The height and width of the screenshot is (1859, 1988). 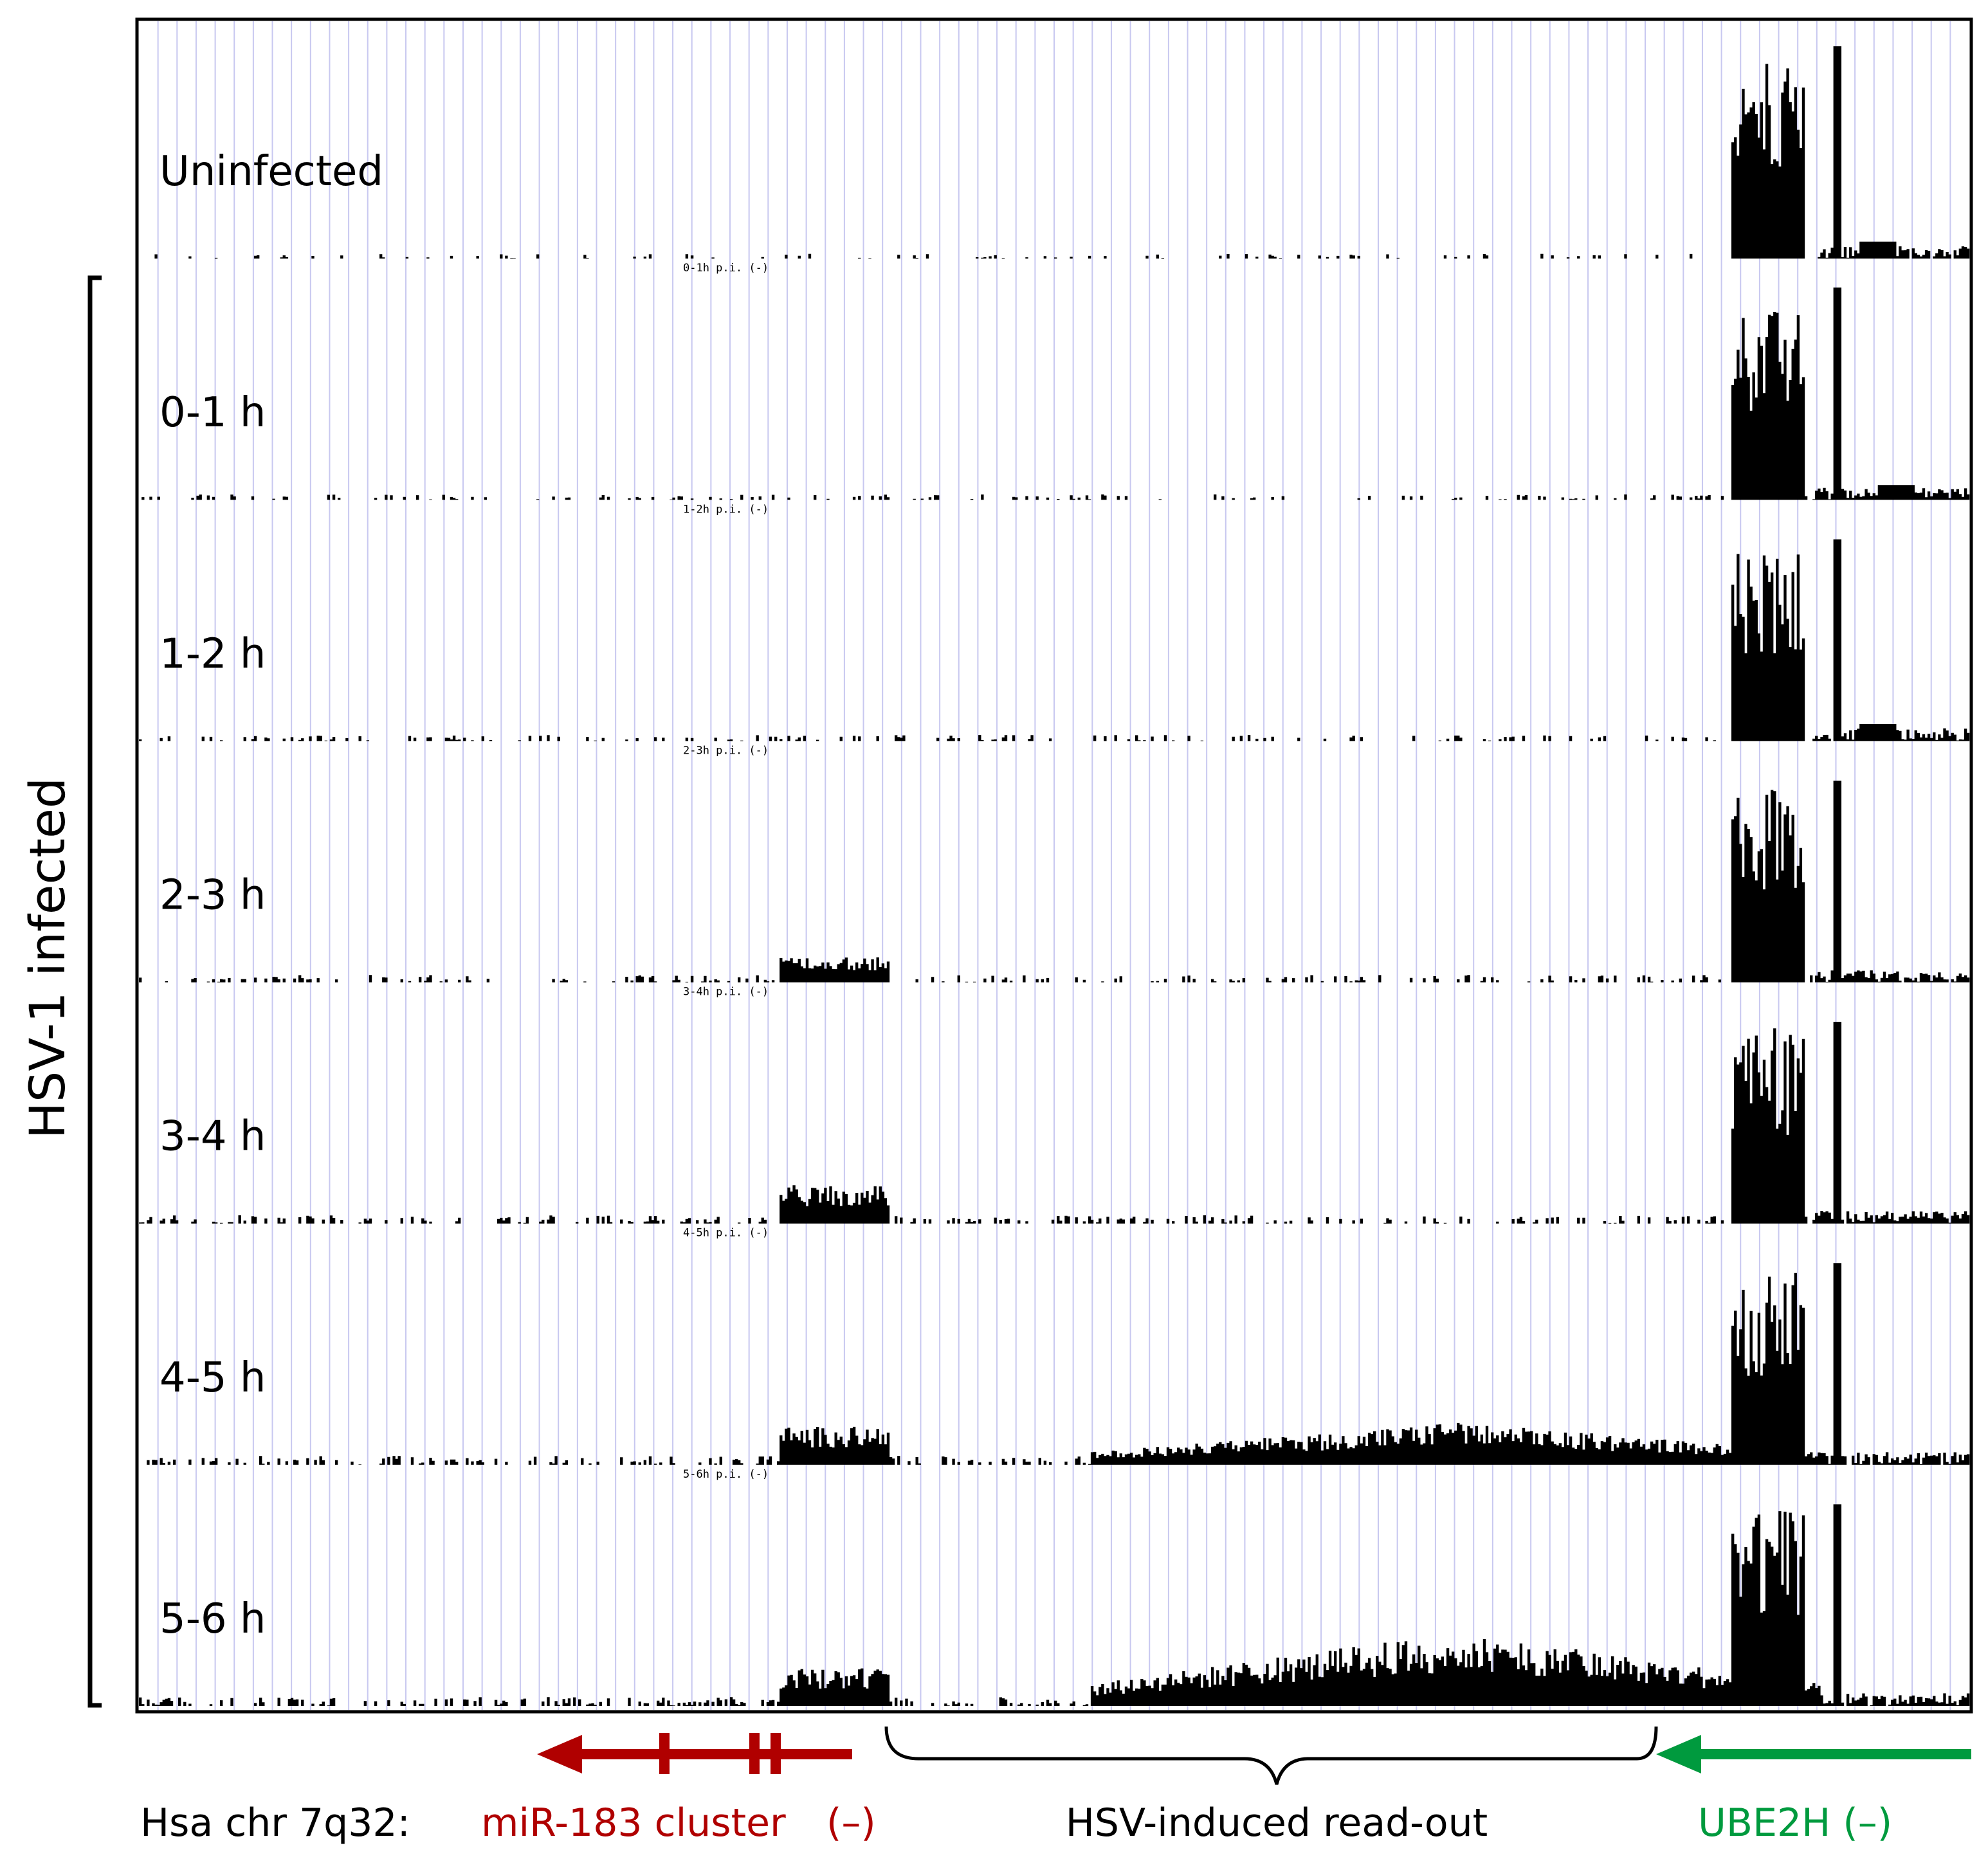 I want to click on readout-label: HSV-induced read-out, so click(x=1277, y=1822).